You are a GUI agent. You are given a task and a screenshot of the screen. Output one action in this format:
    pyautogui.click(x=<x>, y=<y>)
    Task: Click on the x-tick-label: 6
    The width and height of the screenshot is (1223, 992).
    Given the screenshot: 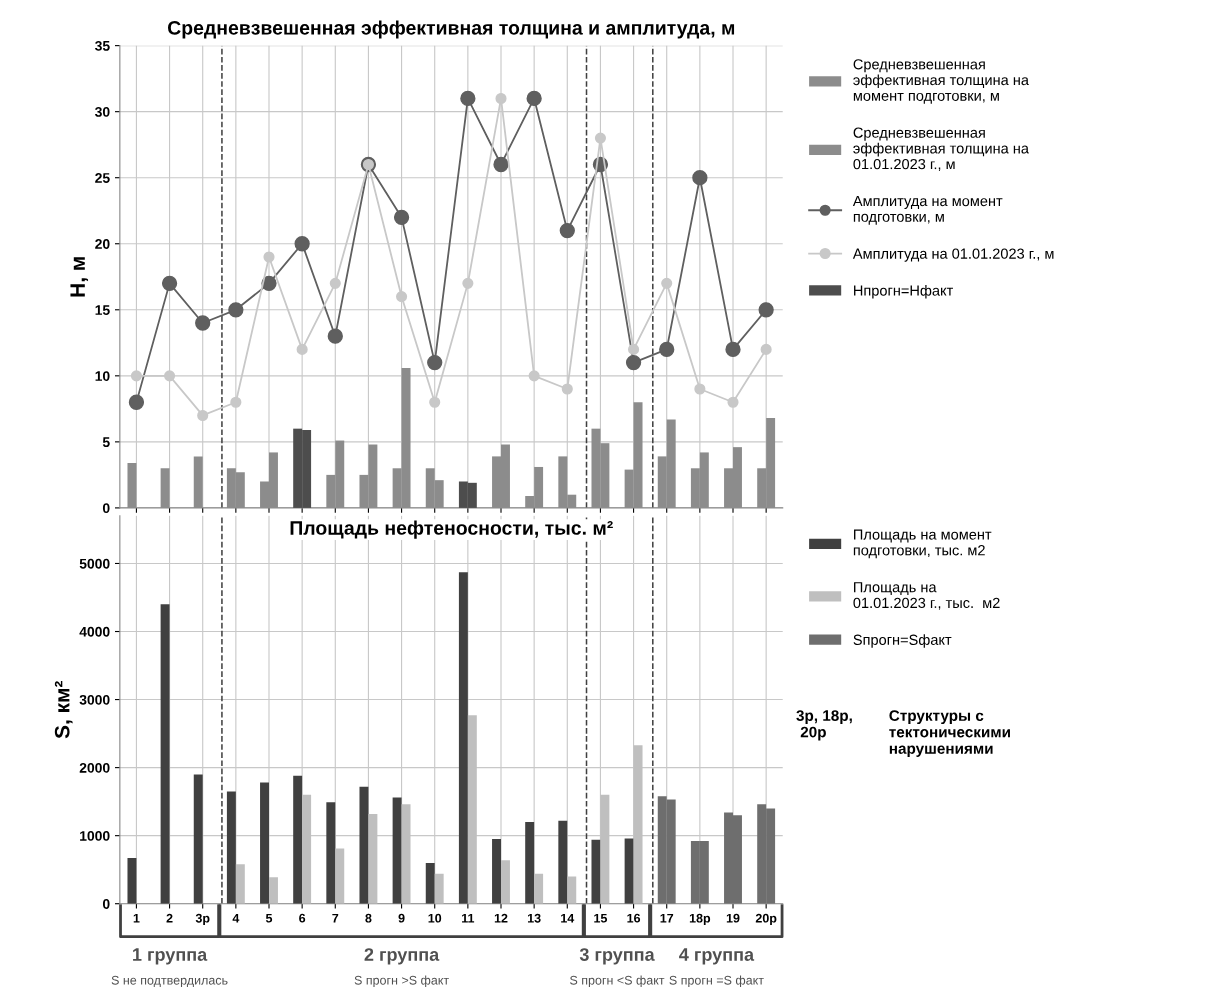 What is the action you would take?
    pyautogui.click(x=302, y=918)
    